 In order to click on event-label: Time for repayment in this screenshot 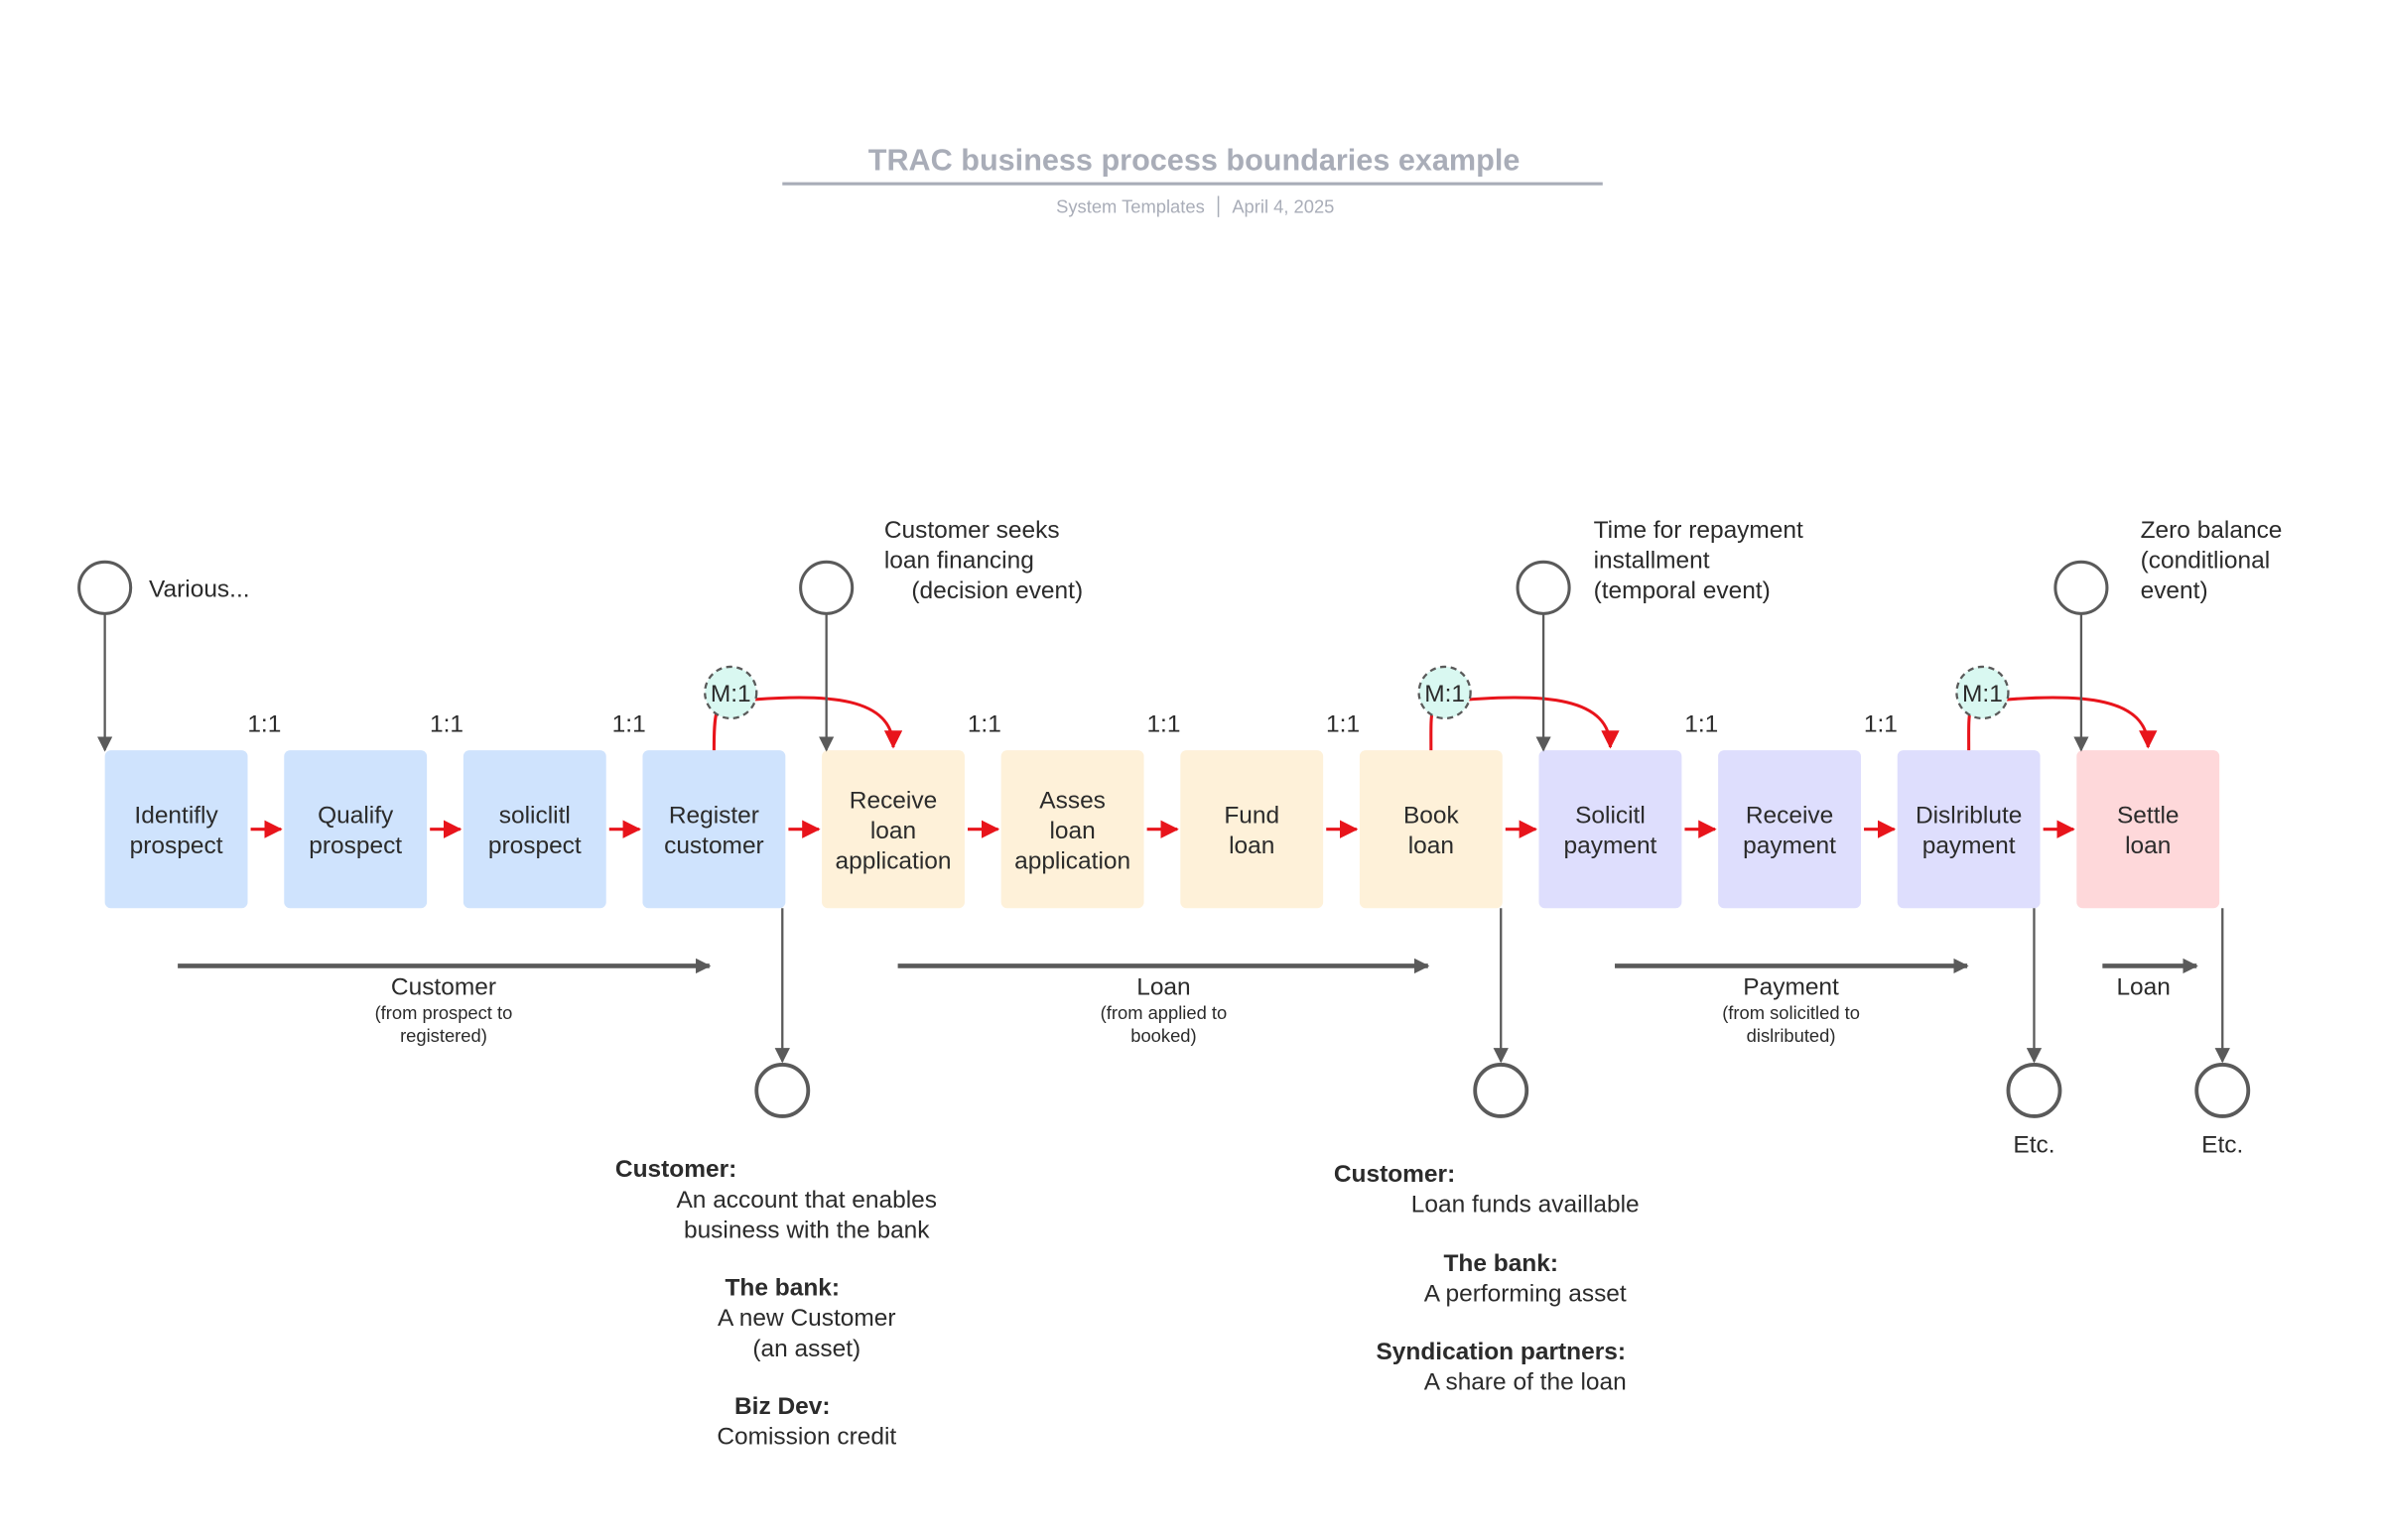, I will do `click(1699, 530)`.